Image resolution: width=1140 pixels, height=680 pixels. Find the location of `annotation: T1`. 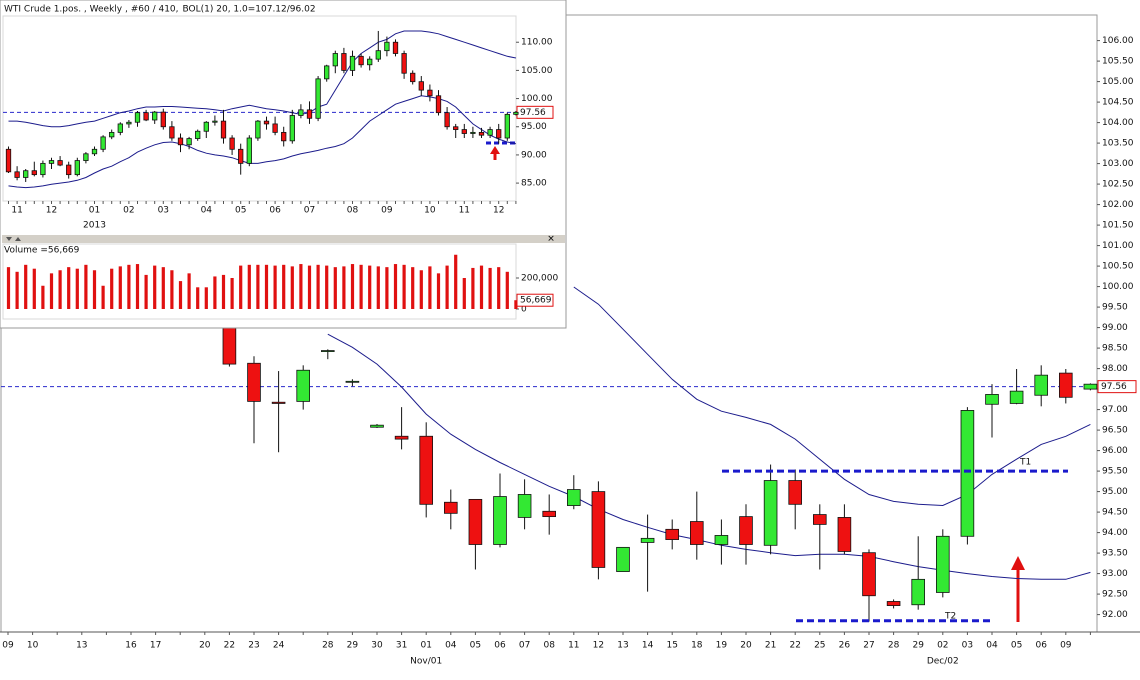

annotation: T1 is located at coordinates (1025, 463).